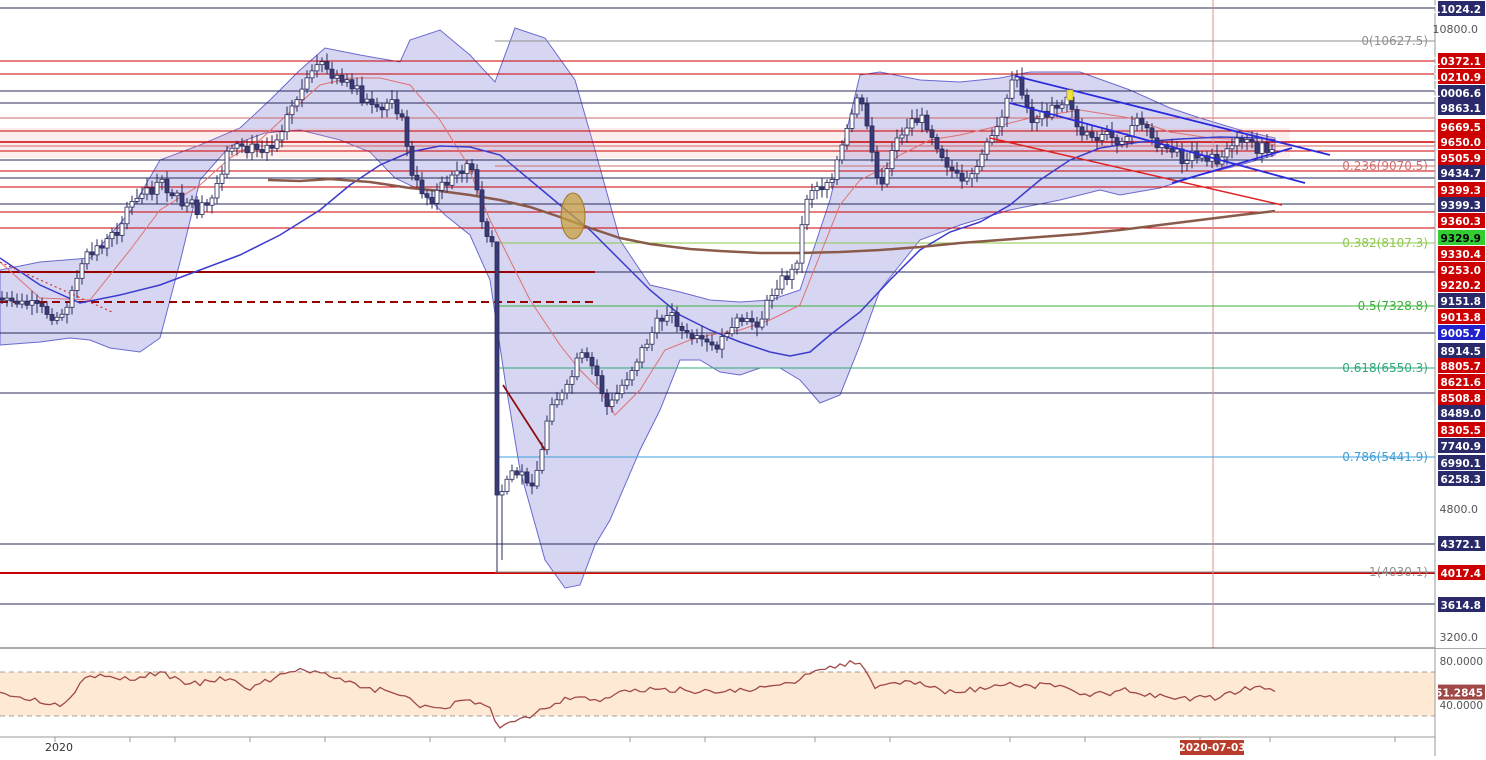 The width and height of the screenshot is (1486, 760). I want to click on price-label-text: 9013.8, so click(1460, 318).